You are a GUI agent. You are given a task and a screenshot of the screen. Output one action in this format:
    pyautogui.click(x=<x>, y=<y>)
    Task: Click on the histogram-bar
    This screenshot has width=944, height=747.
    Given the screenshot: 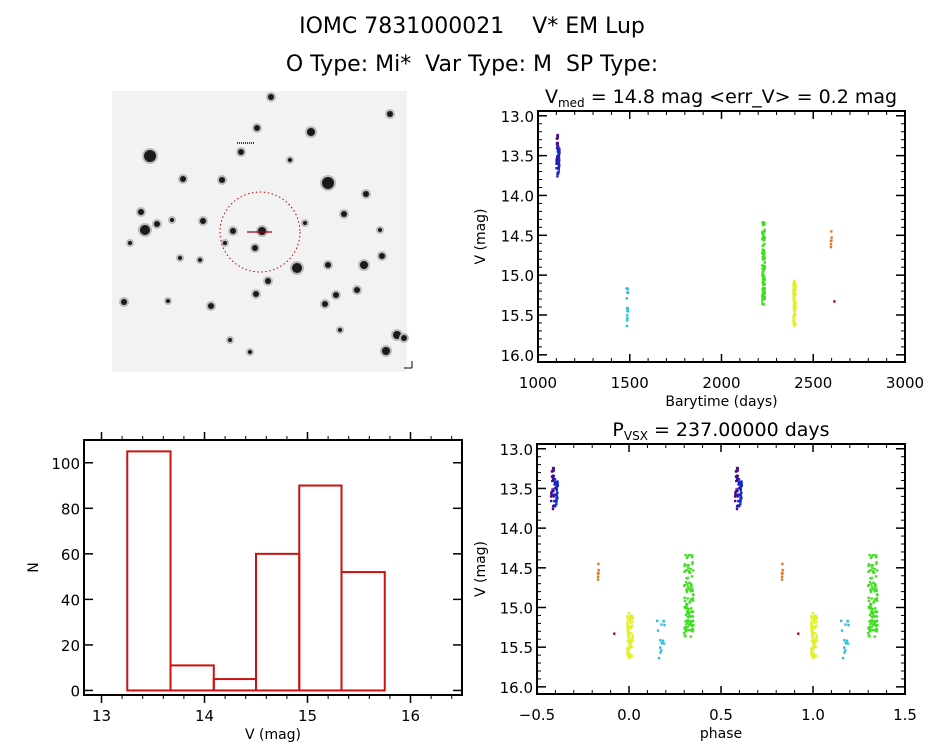 What is the action you would take?
    pyautogui.click(x=363, y=631)
    